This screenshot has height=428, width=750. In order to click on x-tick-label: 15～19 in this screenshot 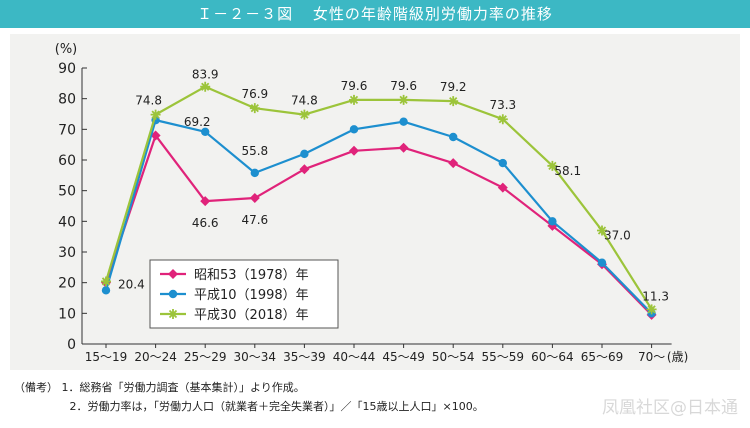, I will do `click(106, 357)`.